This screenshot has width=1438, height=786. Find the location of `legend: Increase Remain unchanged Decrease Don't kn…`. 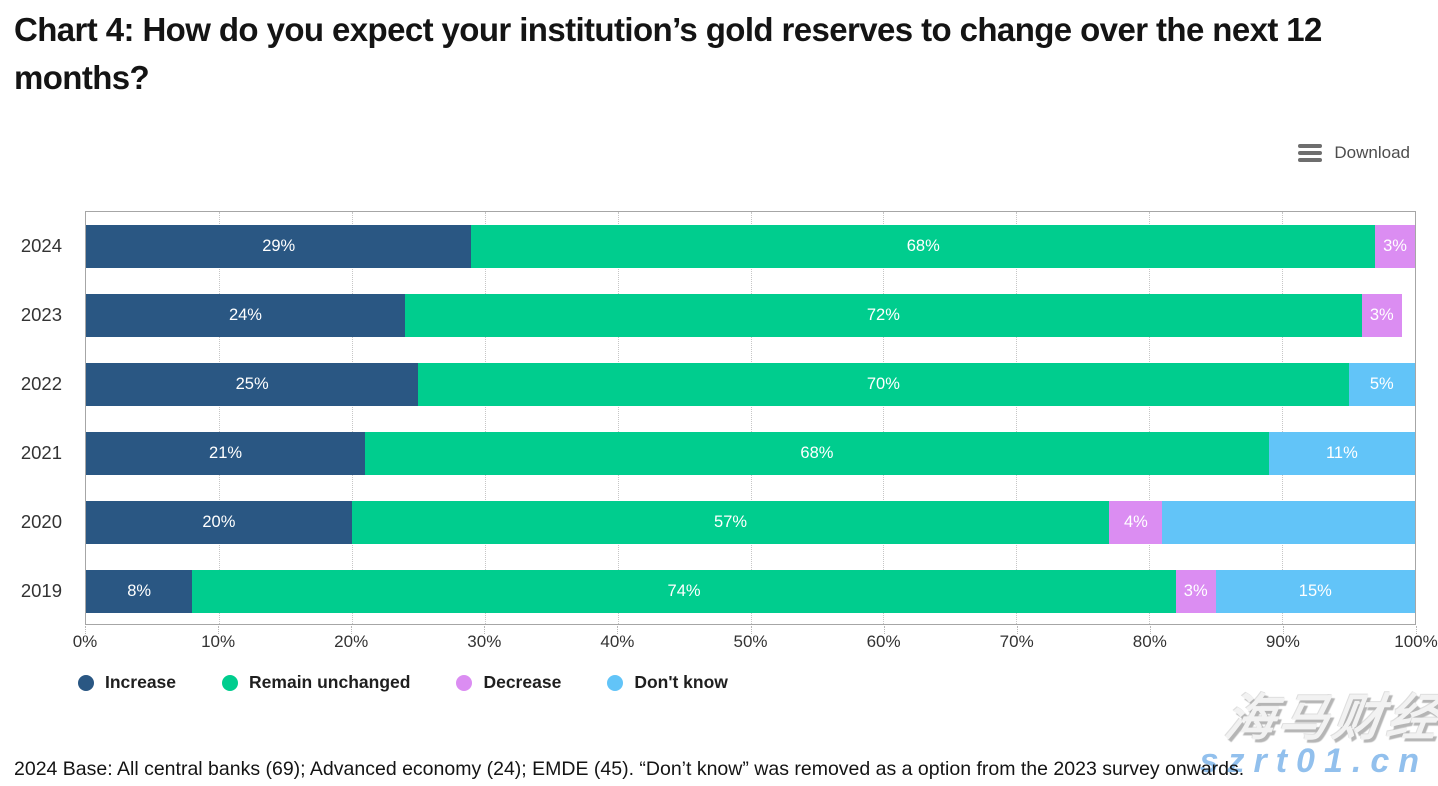

legend: Increase Remain unchanged Decrease Don't kn… is located at coordinates (403, 682).